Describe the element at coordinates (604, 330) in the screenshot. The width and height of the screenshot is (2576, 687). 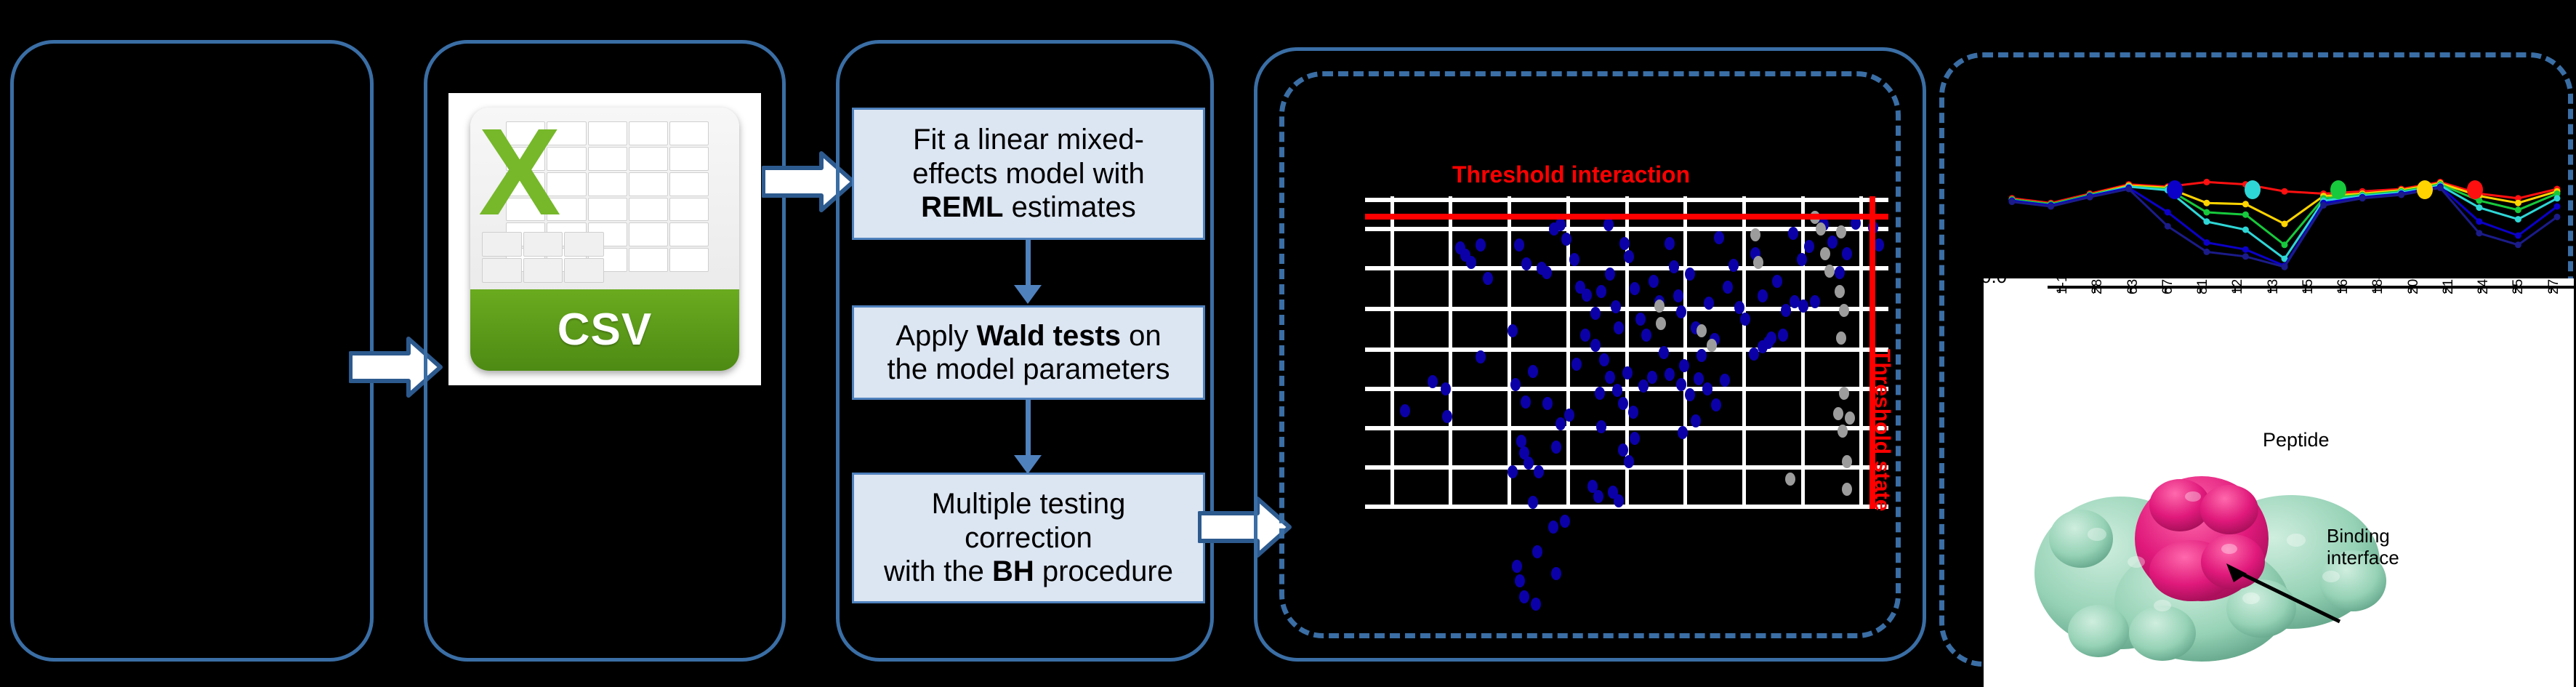
I see `csv-label-band: CSV` at that location.